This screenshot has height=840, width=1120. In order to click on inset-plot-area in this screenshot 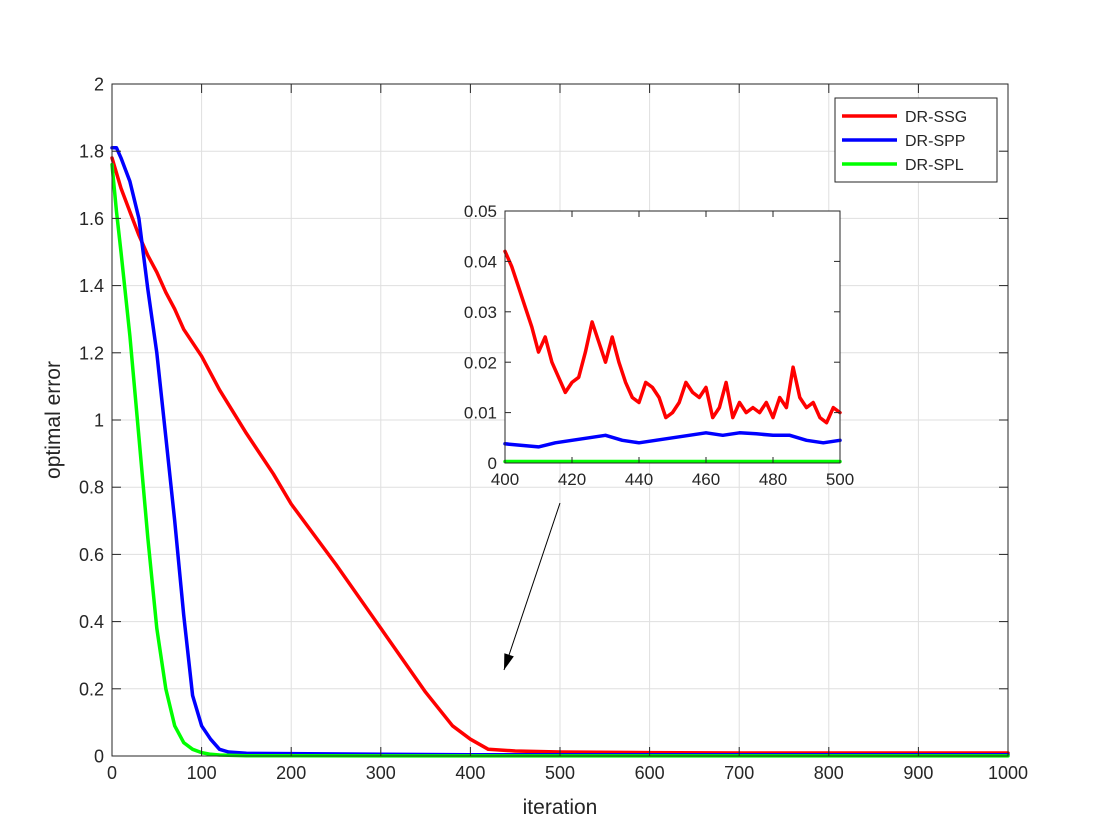, I will do `click(672, 337)`.